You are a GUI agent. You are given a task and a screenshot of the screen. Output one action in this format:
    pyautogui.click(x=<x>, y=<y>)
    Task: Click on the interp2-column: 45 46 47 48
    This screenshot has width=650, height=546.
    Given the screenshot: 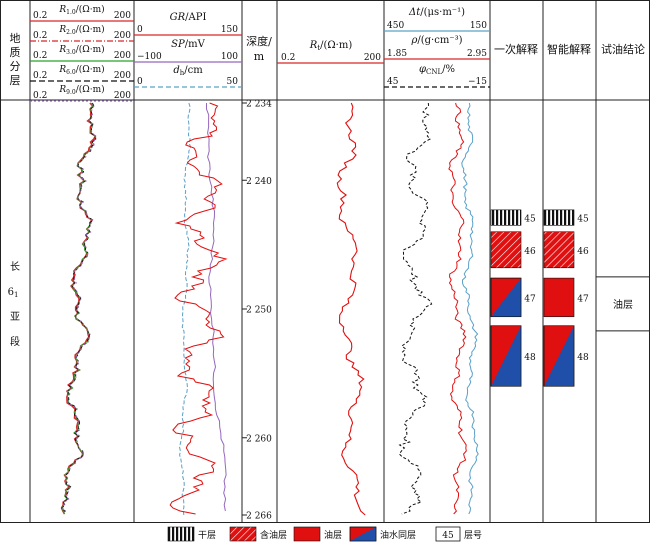 What is the action you would take?
    pyautogui.click(x=566, y=298)
    